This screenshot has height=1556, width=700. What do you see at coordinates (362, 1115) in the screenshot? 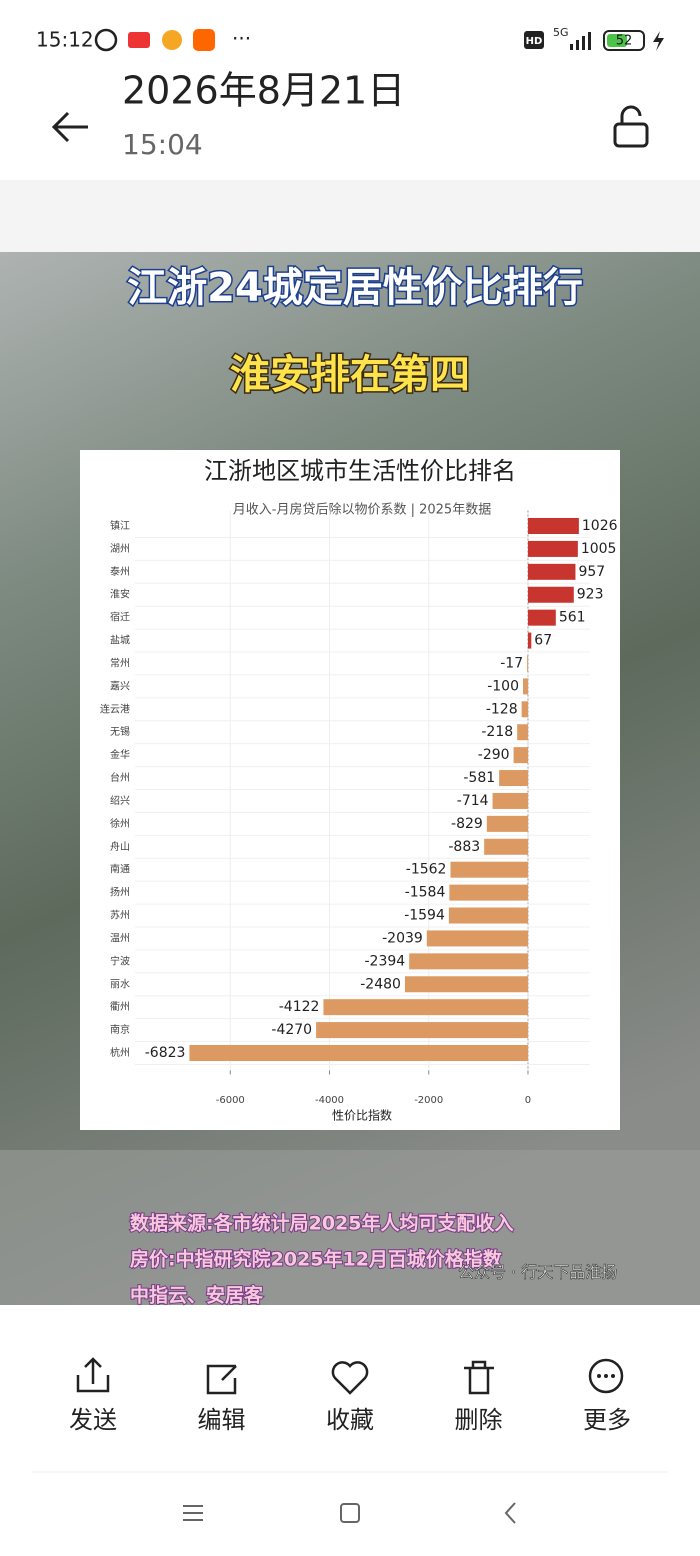
I see `x-axis-title: 性价比指数` at bounding box center [362, 1115].